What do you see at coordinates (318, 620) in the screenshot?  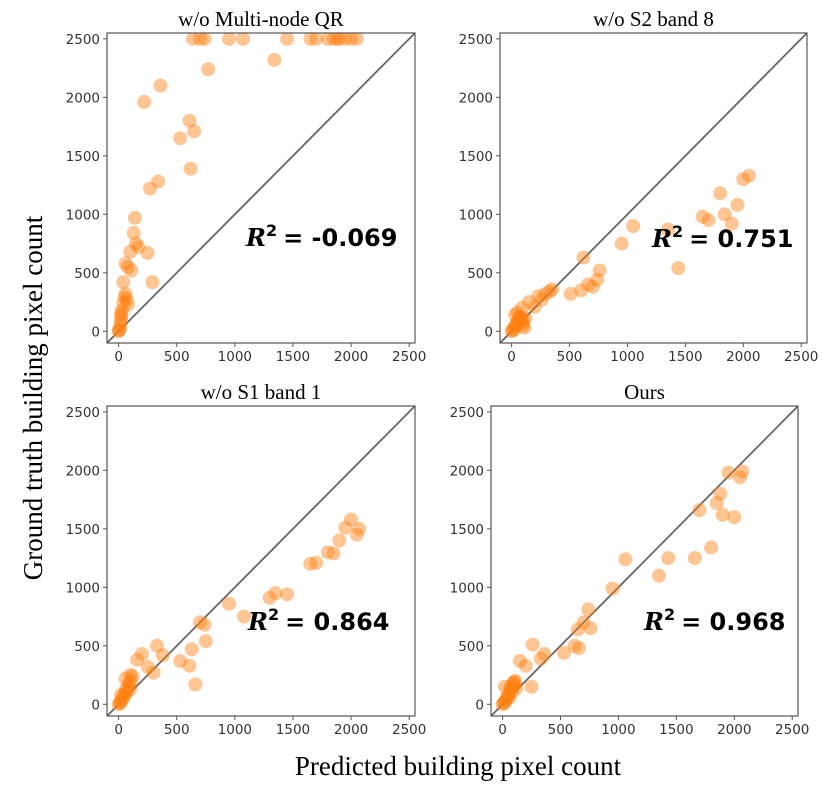 I see `r-squared-annotation: R2 = 0.864` at bounding box center [318, 620].